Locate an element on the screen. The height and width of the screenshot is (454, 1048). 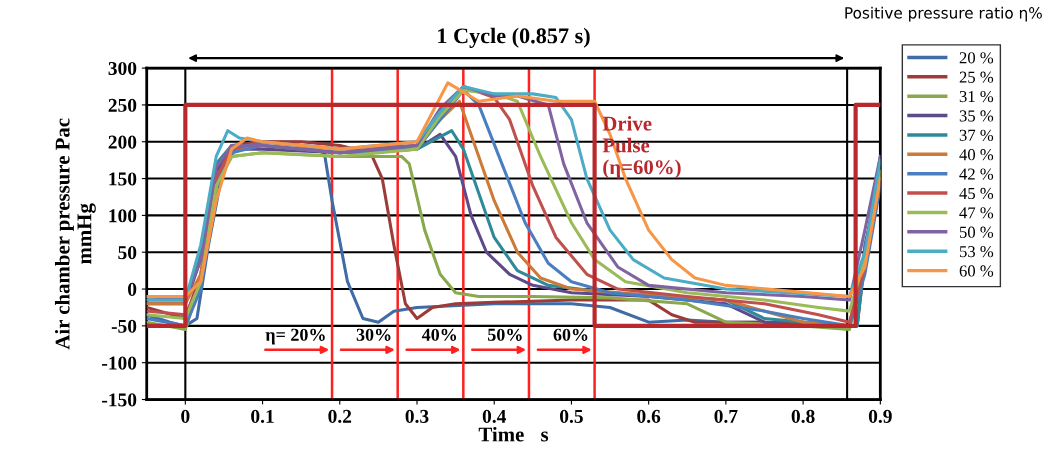
y-tick-label: 100 is located at coordinates (123, 216).